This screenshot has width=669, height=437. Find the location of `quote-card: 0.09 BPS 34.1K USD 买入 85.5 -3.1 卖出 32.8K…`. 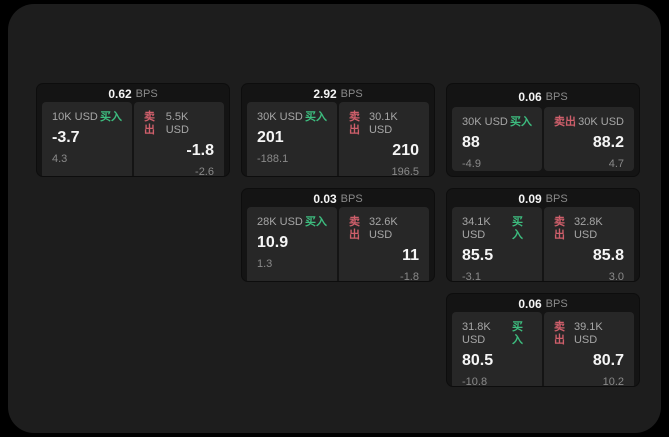

quote-card: 0.09 BPS 34.1K USD 买入 85.5 -3.1 卖出 32.8K… is located at coordinates (543, 235).